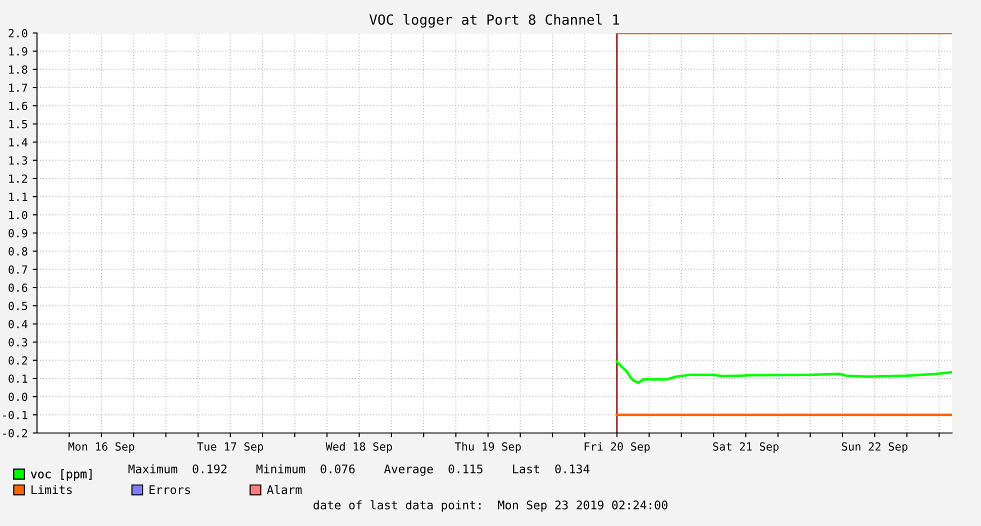 This screenshot has width=981, height=526. Describe the element at coordinates (61, 475) in the screenshot. I see `legend-label: voc [ppm]` at that location.